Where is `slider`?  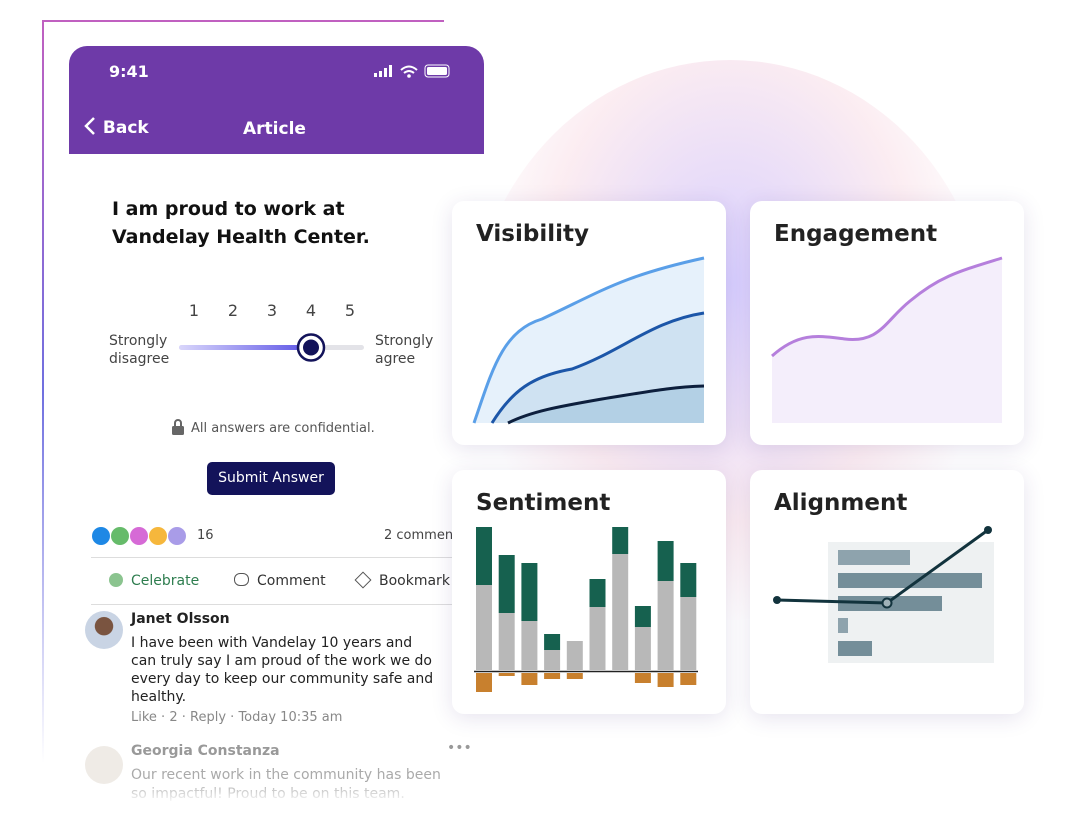
slider is located at coordinates (274, 349).